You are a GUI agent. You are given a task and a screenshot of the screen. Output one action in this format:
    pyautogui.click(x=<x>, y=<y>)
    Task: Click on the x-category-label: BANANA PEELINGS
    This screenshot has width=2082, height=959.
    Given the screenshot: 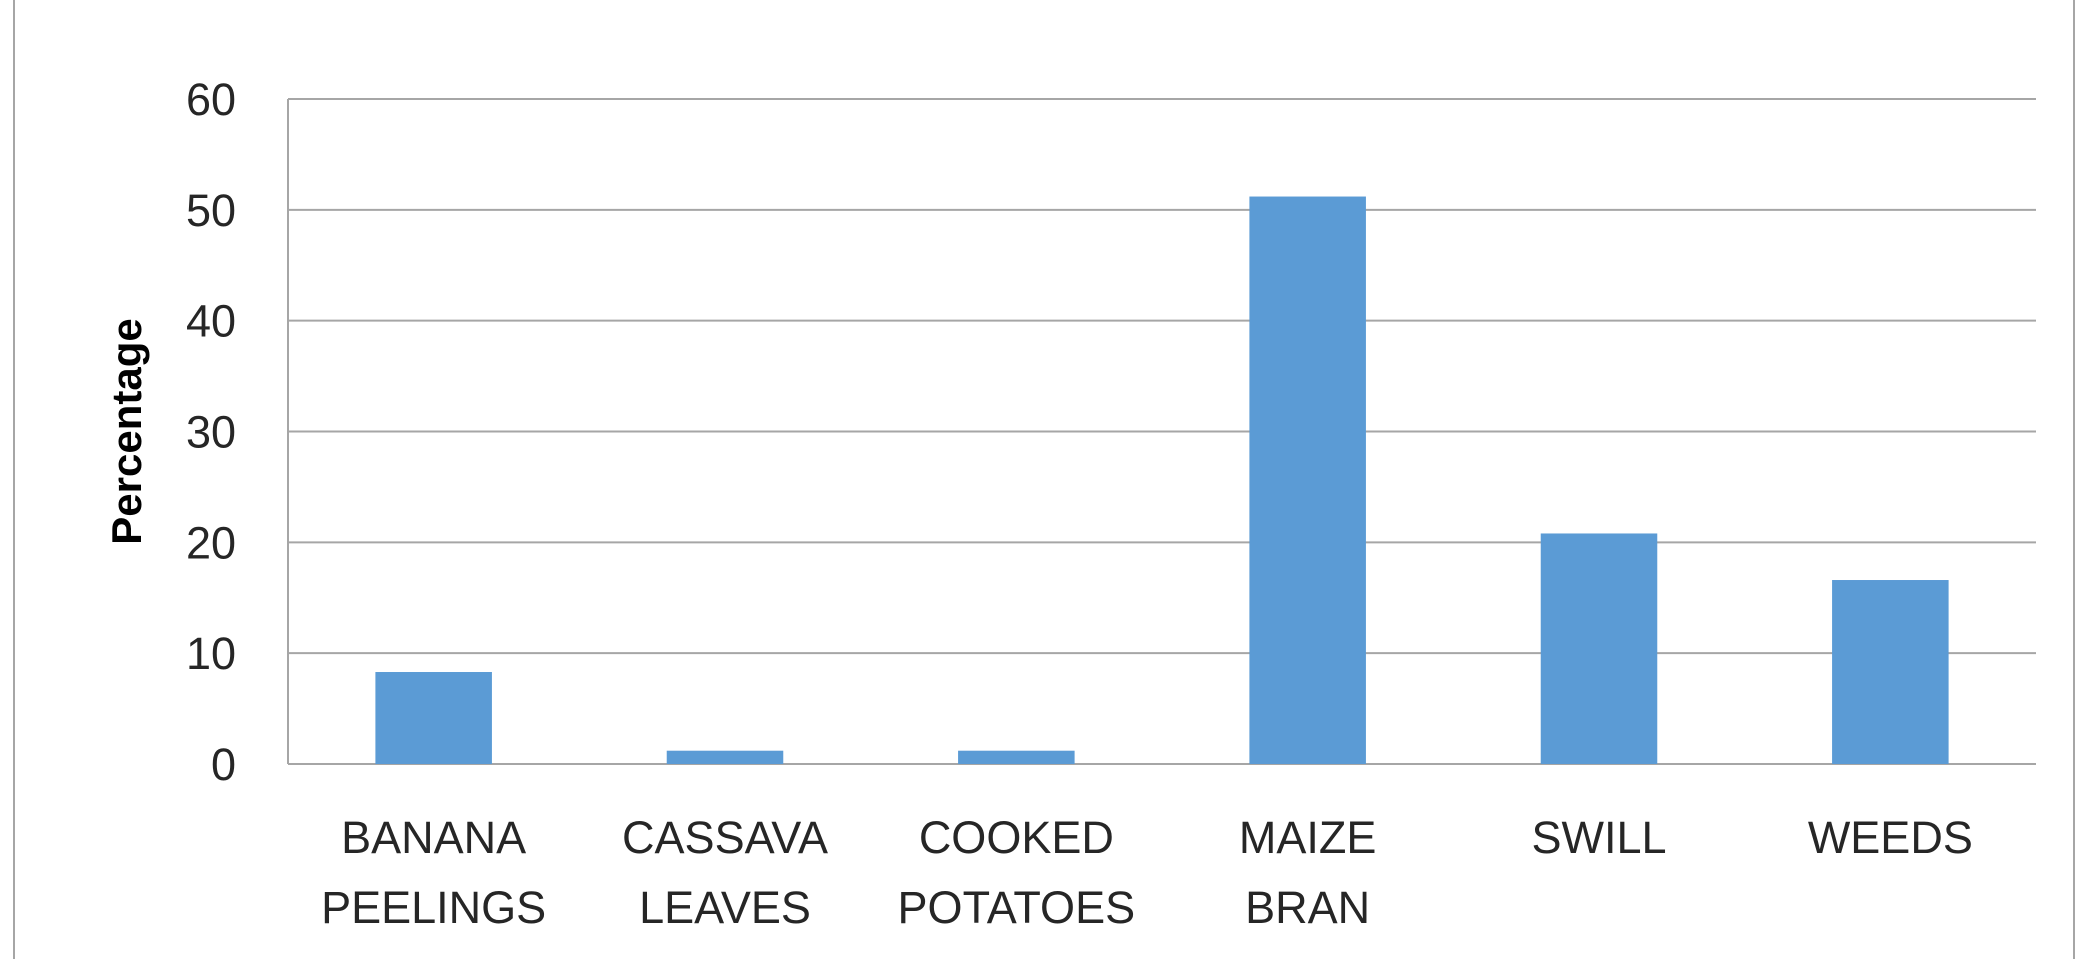 What is the action you would take?
    pyautogui.click(x=433, y=872)
    